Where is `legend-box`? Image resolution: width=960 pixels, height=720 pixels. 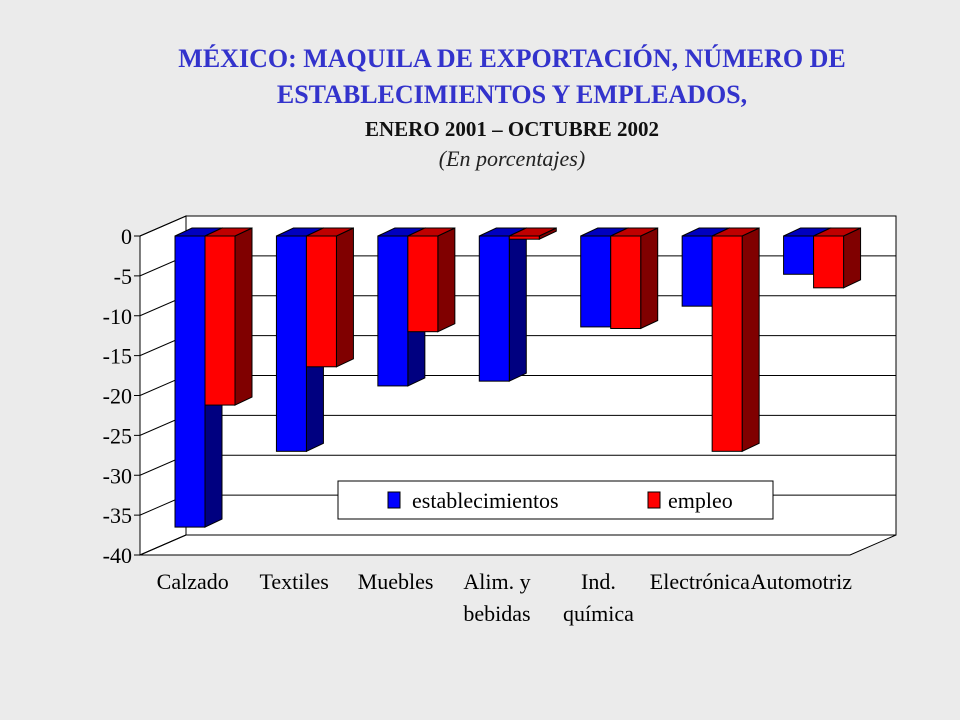 legend-box is located at coordinates (555, 500).